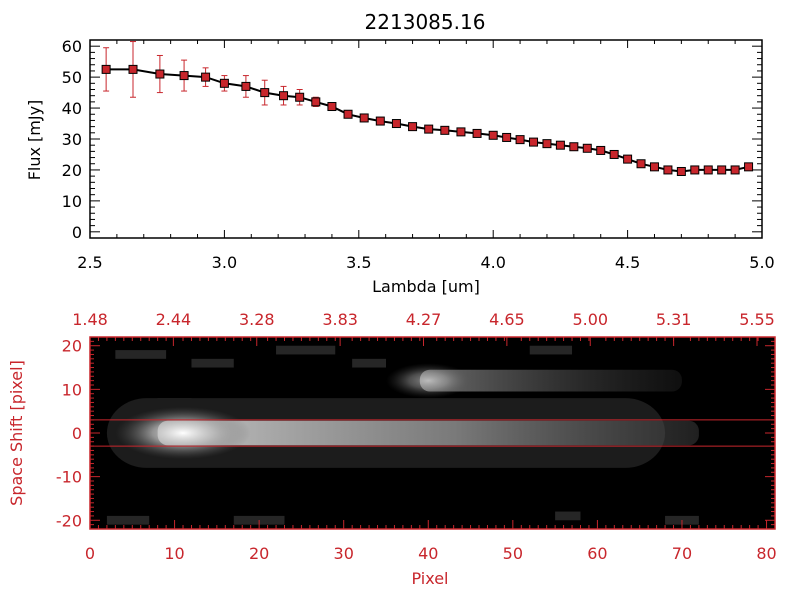  I want to click on x-tick-label: 4.5, so click(627, 262).